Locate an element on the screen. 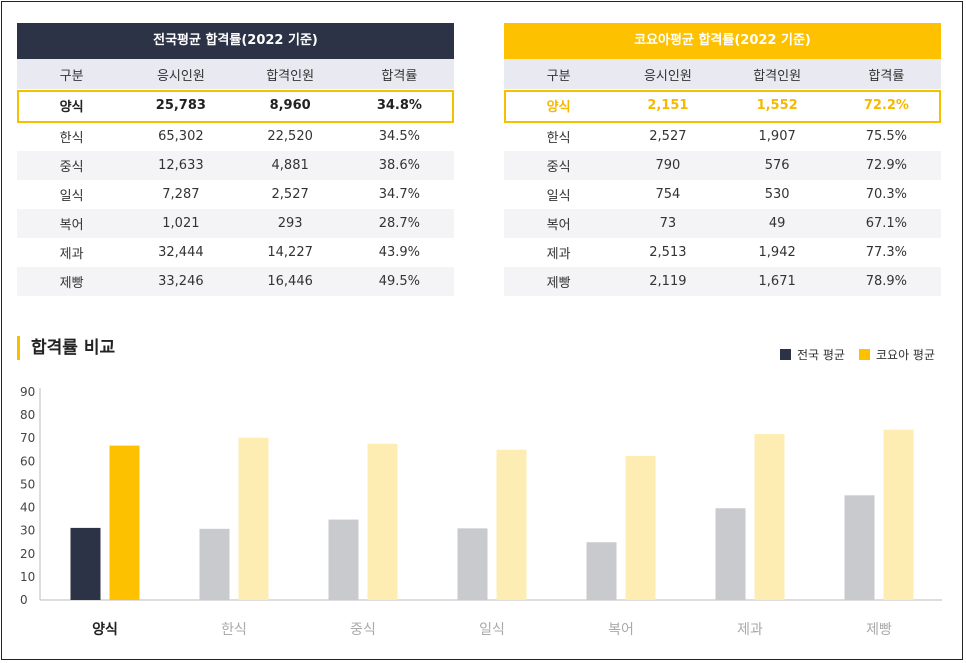 Image resolution: width=966 pixels, height=663 pixels. header-cell: 구분 is located at coordinates (559, 74).